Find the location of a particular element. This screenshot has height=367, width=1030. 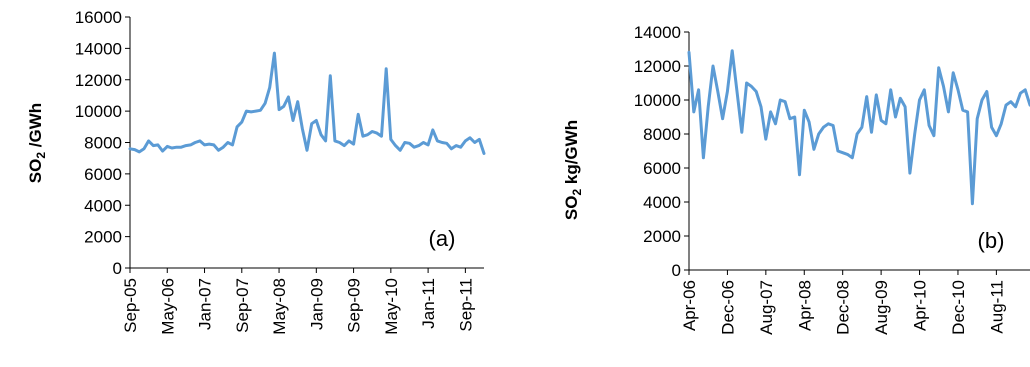

y-axis-title: SO2 /GWh is located at coordinates (37, 143).